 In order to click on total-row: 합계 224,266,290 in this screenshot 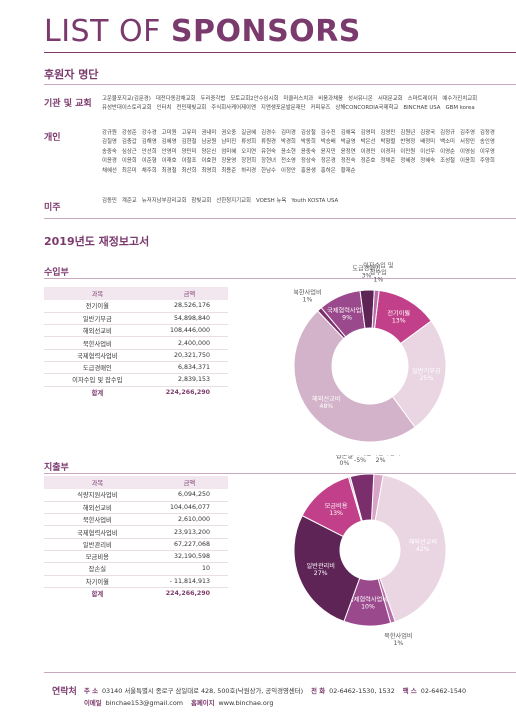, I will do `click(136, 392)`.